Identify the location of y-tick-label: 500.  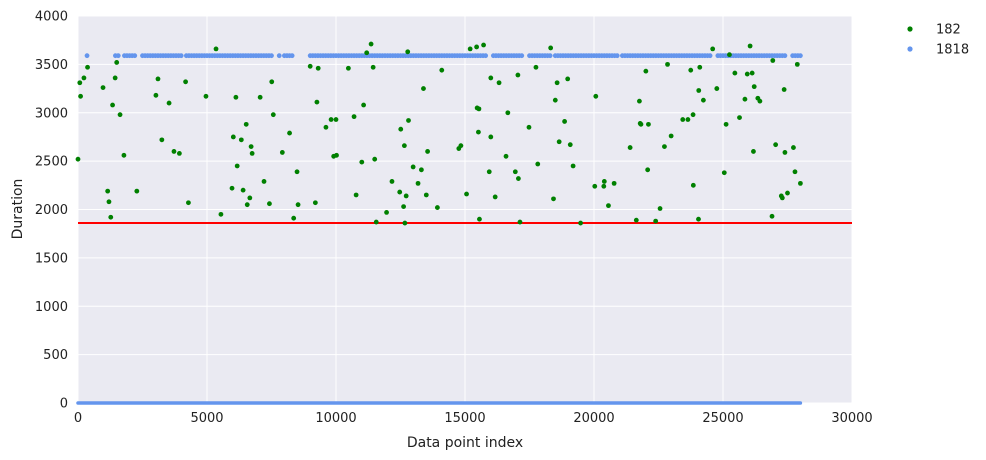
(55, 355).